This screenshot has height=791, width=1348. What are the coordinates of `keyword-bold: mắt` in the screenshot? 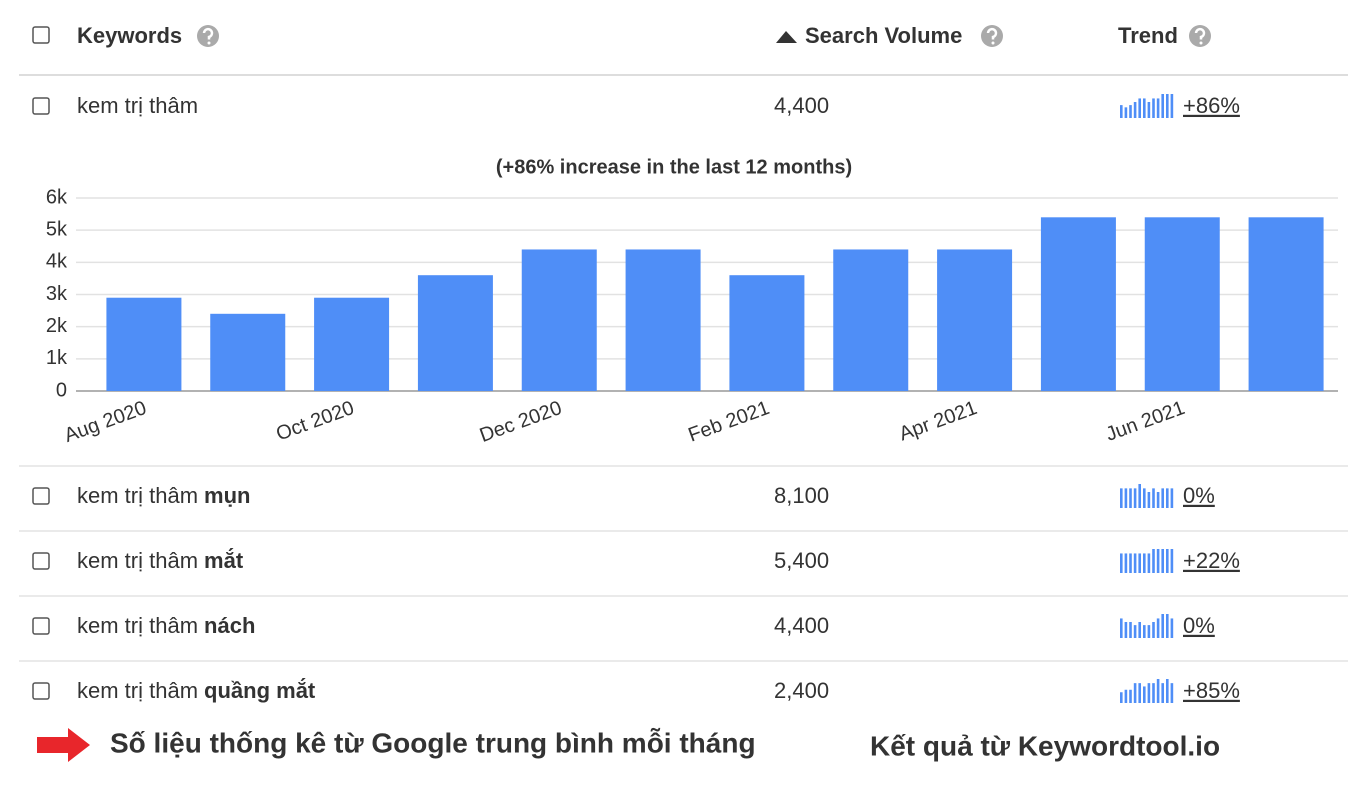 It's located at (224, 560).